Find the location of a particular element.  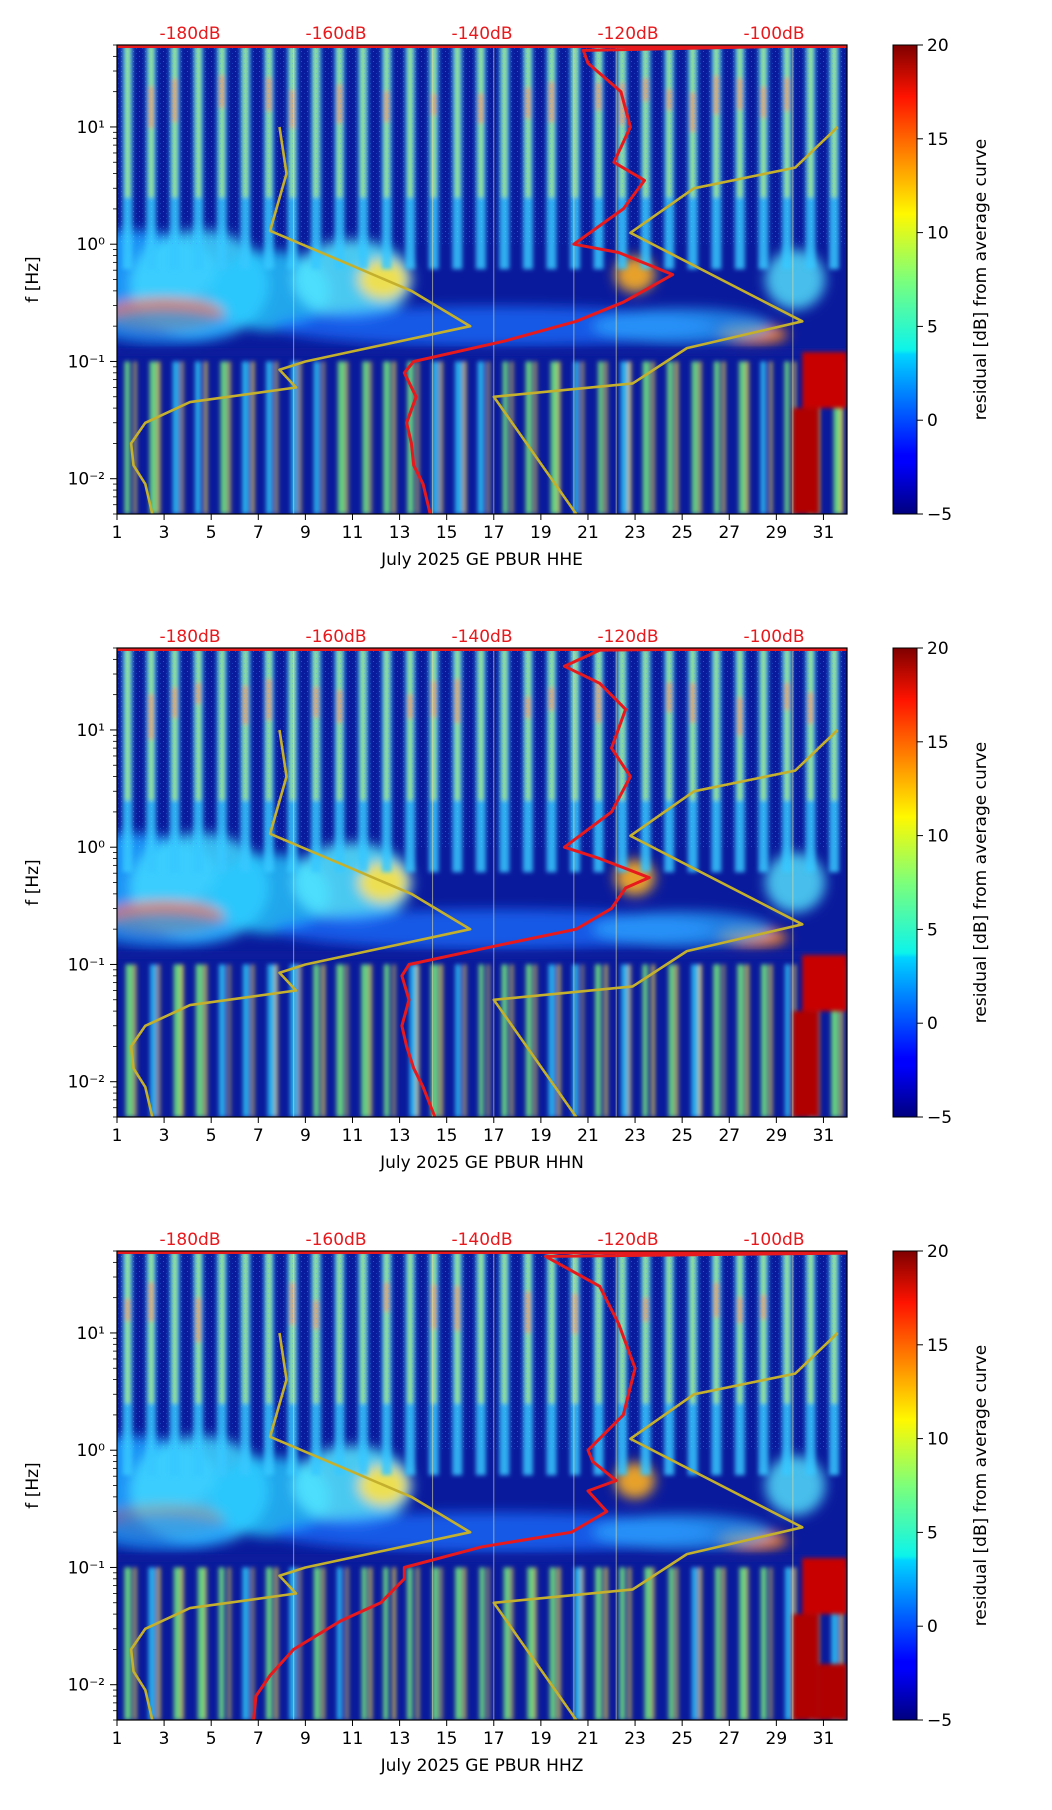

x-tick-label: 1 is located at coordinates (117, 1136).